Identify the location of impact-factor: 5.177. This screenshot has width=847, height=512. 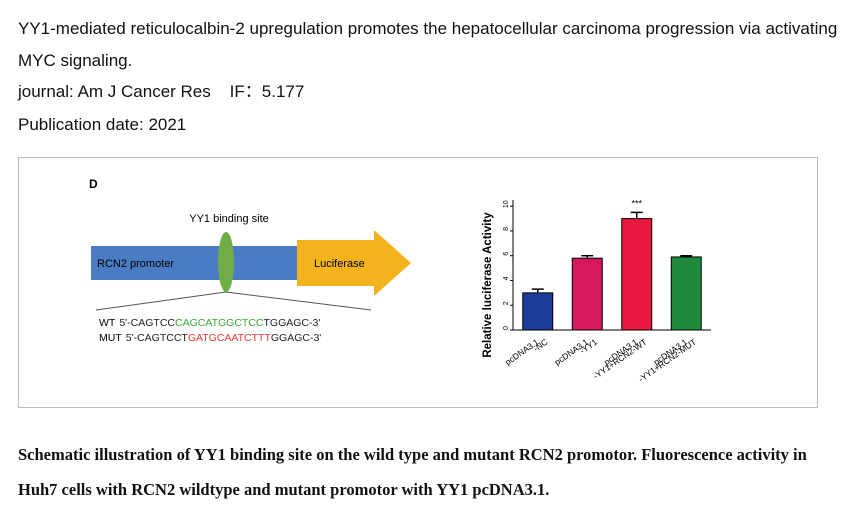
(283, 91).